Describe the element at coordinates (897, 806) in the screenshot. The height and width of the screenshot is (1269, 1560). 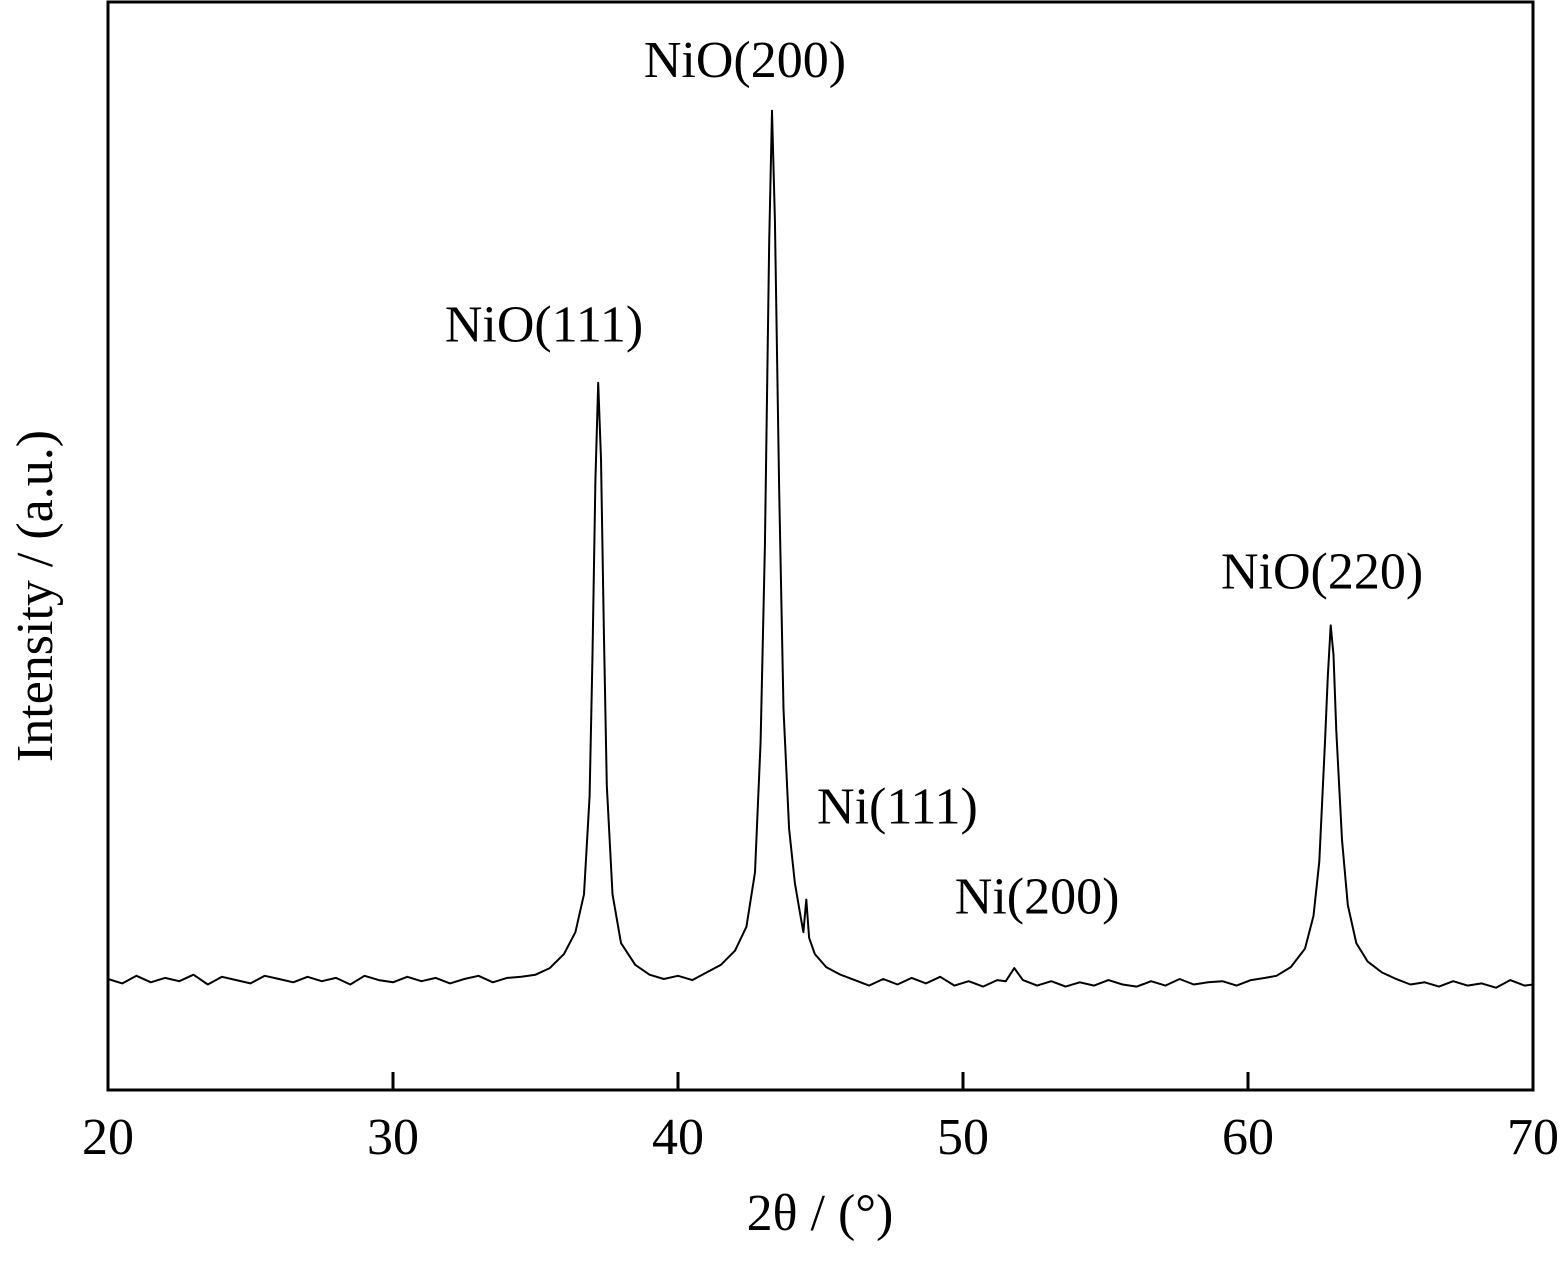
I see `peak-label: Ni(111)` at that location.